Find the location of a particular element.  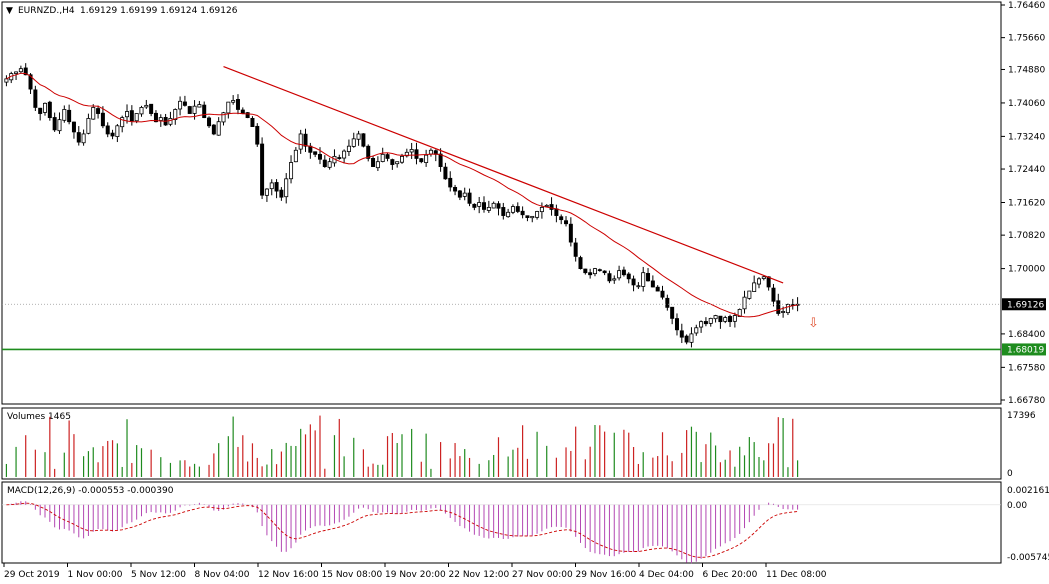

x-tick-label: 4 Dec 04:00 is located at coordinates (666, 575).